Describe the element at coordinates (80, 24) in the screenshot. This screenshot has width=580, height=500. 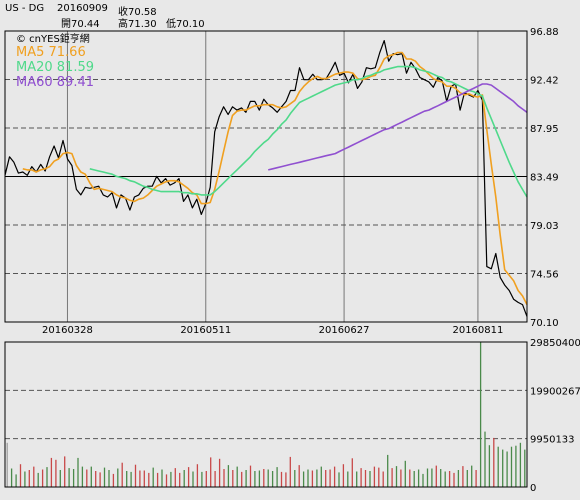
I see `open-price-label: 開70.44` at that location.